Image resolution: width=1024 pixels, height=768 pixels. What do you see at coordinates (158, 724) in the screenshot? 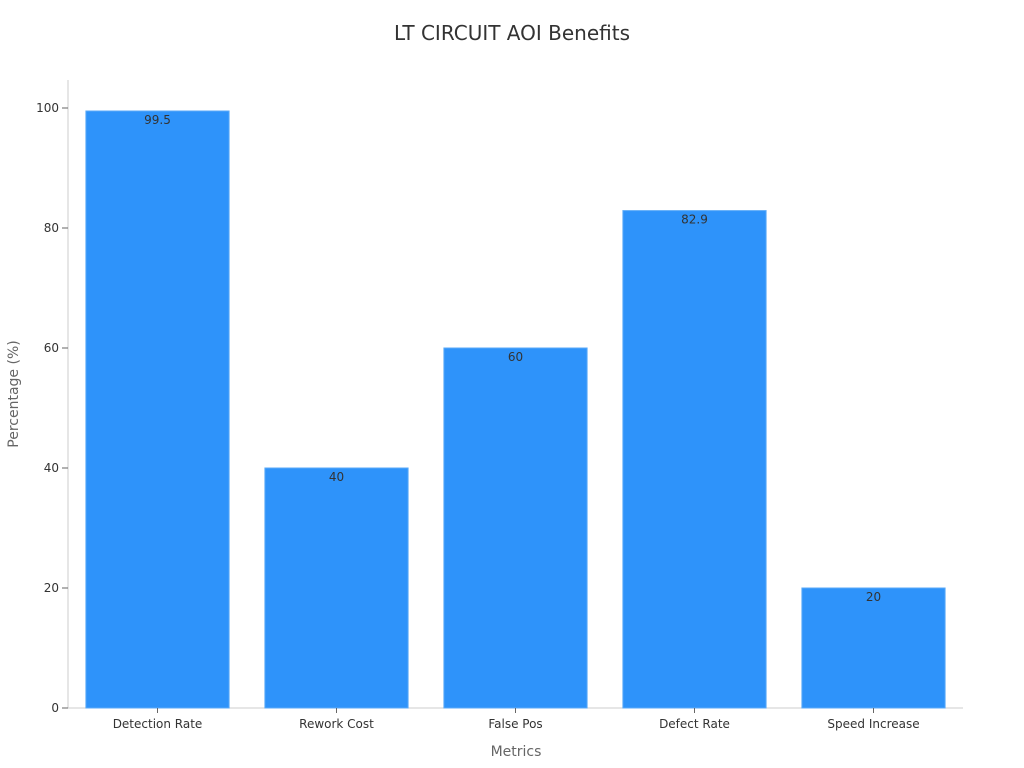
I see `x-tick-label: Detection Rate` at bounding box center [158, 724].